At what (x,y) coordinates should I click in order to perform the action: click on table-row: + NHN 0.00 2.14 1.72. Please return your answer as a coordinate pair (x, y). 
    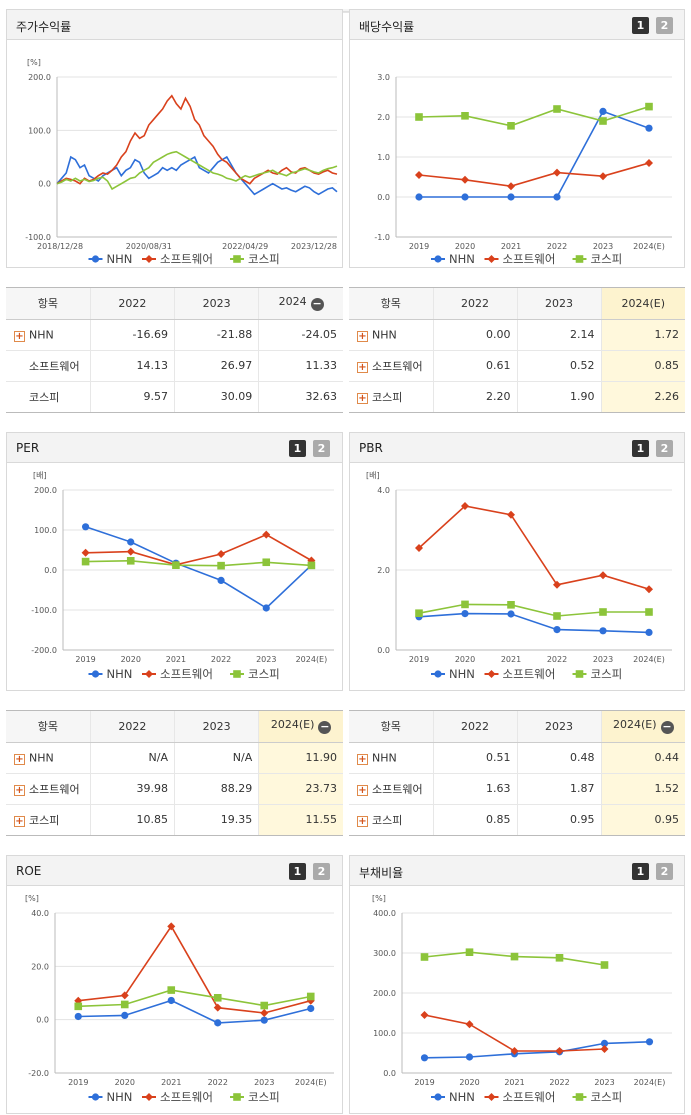
    Looking at the image, I should click on (517, 335).